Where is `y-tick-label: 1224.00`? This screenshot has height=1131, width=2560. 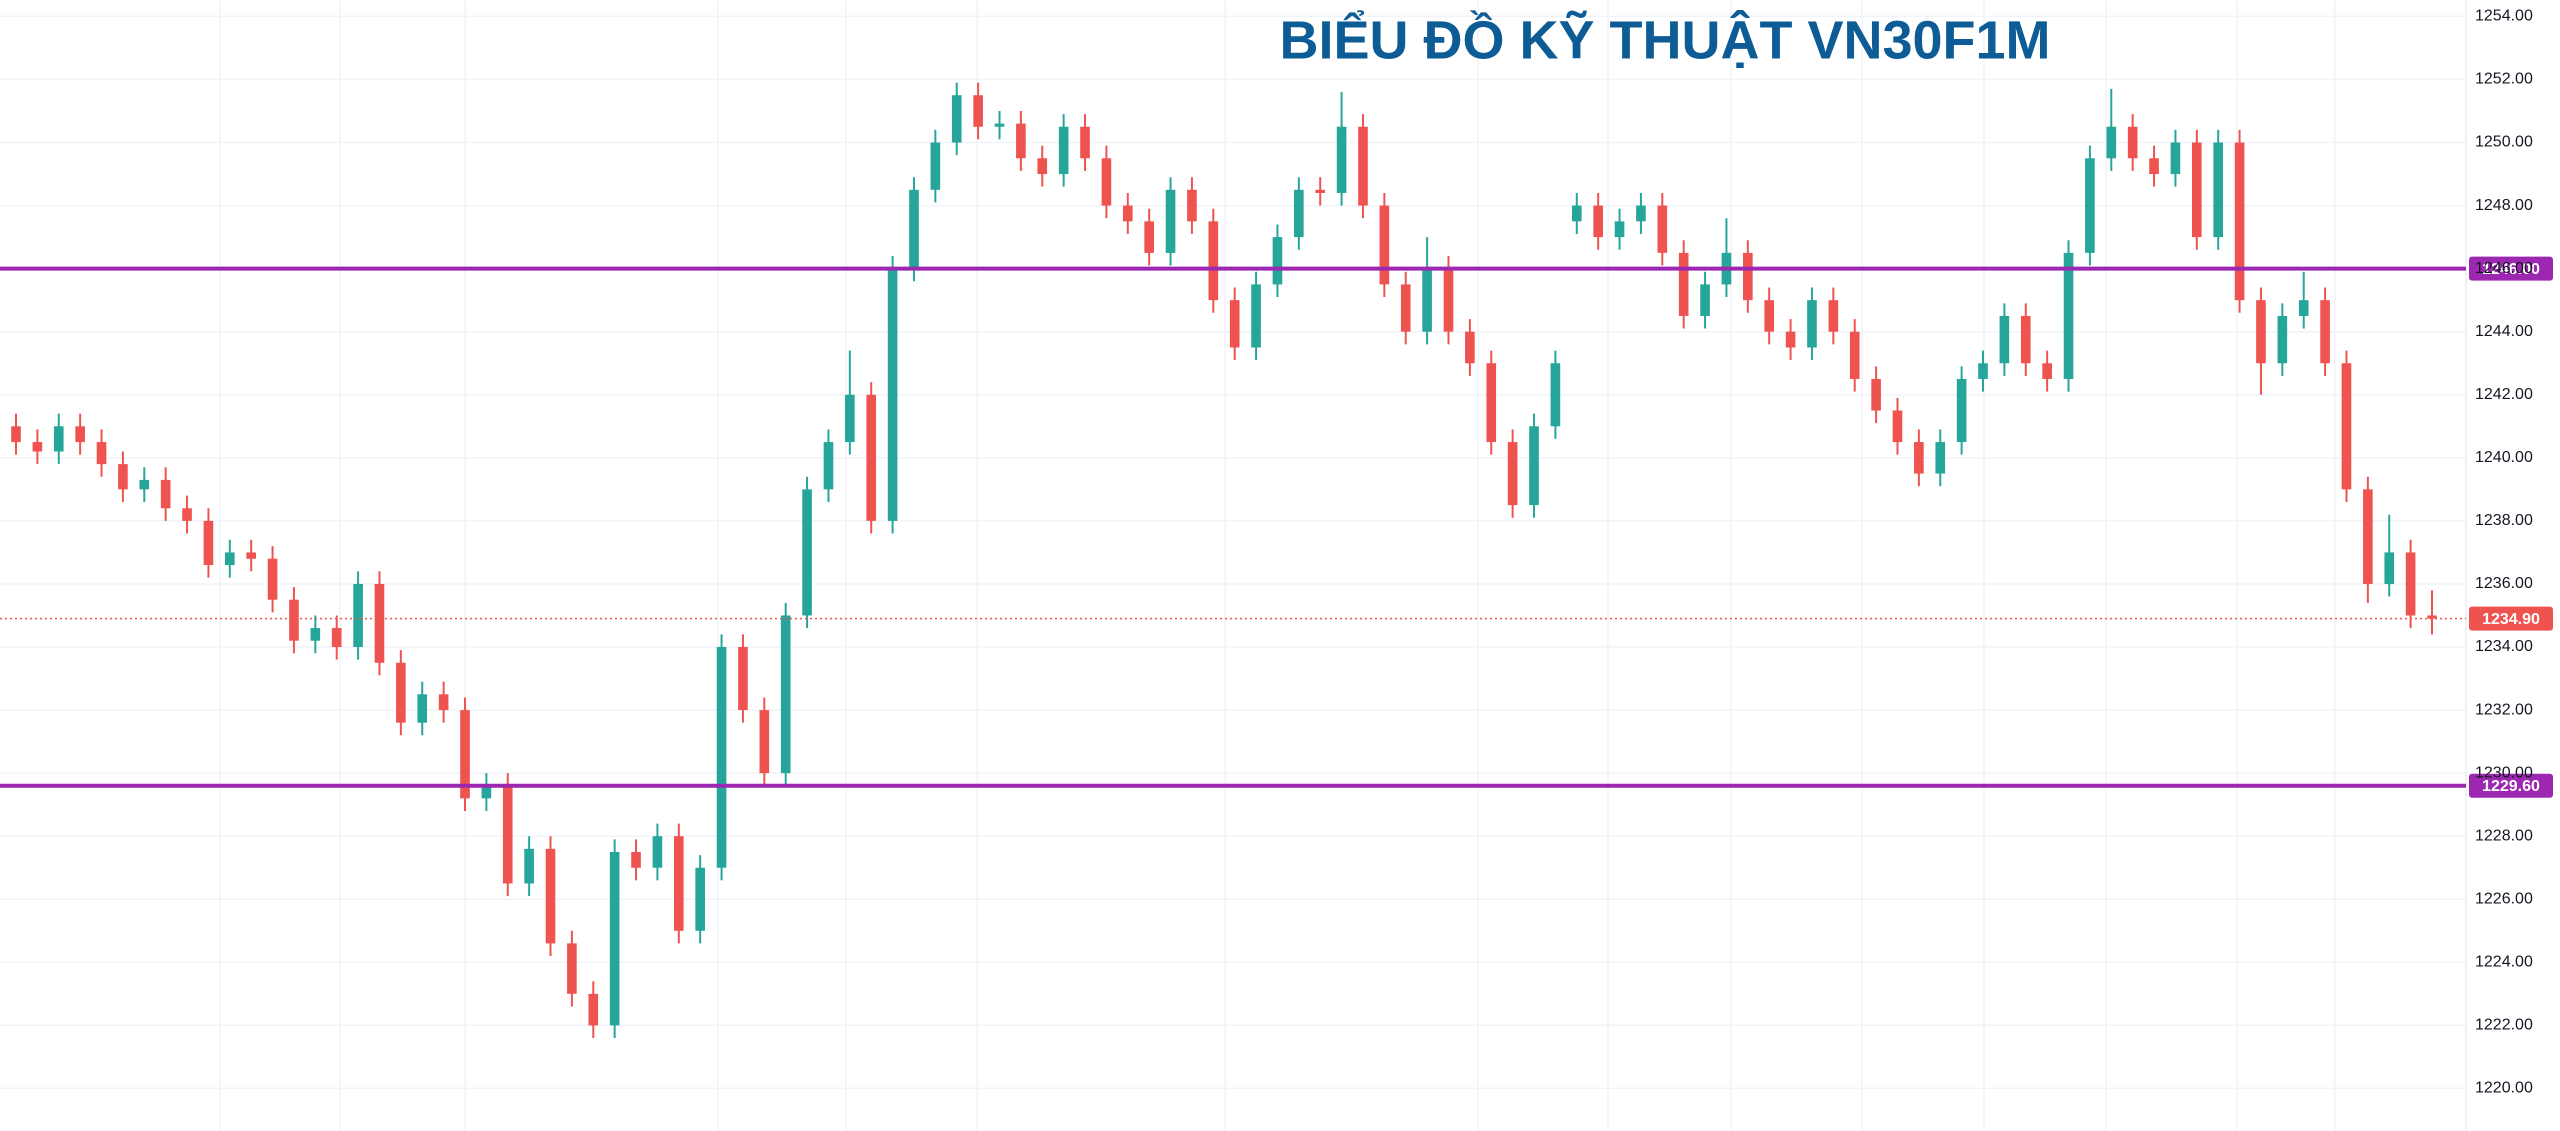
y-tick-label: 1224.00 is located at coordinates (2504, 962).